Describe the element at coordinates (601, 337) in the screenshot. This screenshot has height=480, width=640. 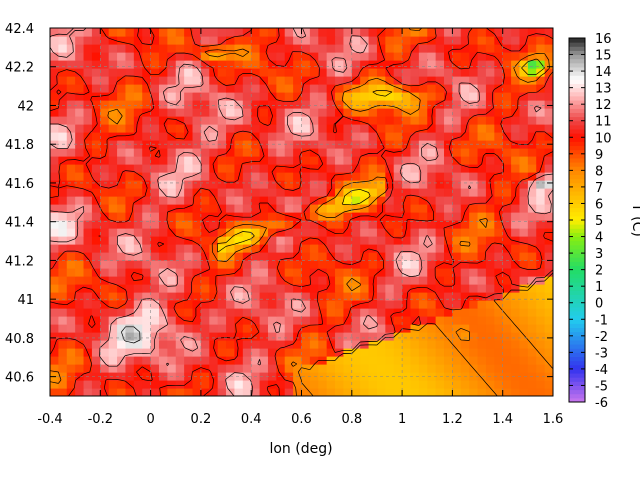
I see `colorbar-tick-label: -2` at that location.